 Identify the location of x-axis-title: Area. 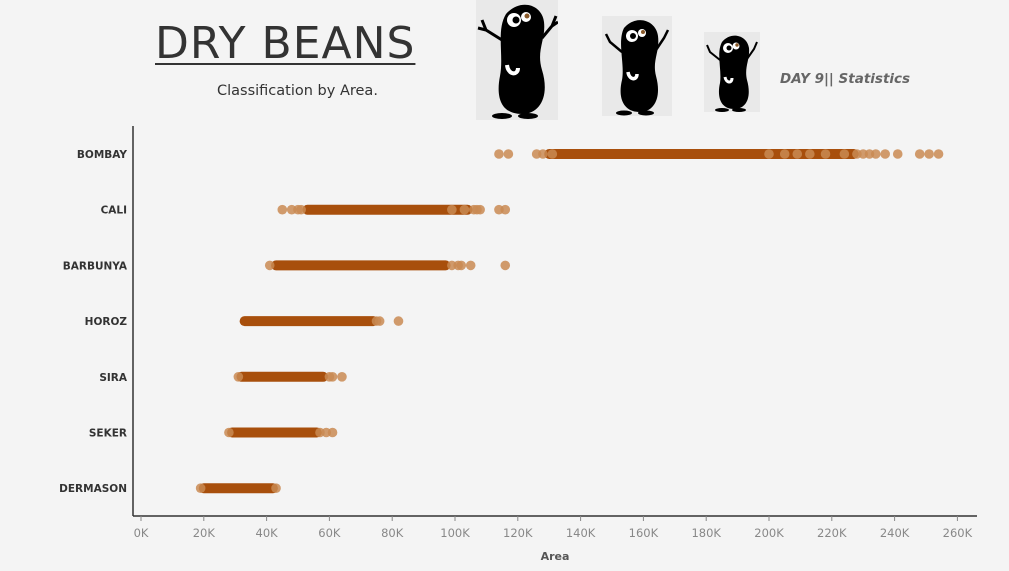
(555, 556).